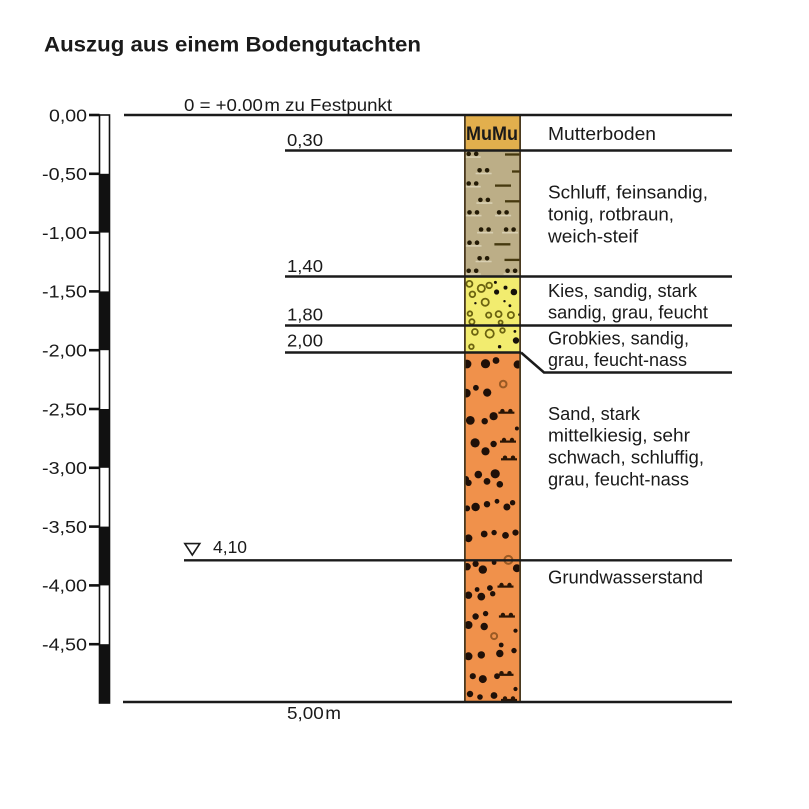  What do you see at coordinates (625, 578) in the screenshot?
I see `svg-text: Grundwasserstand` at bounding box center [625, 578].